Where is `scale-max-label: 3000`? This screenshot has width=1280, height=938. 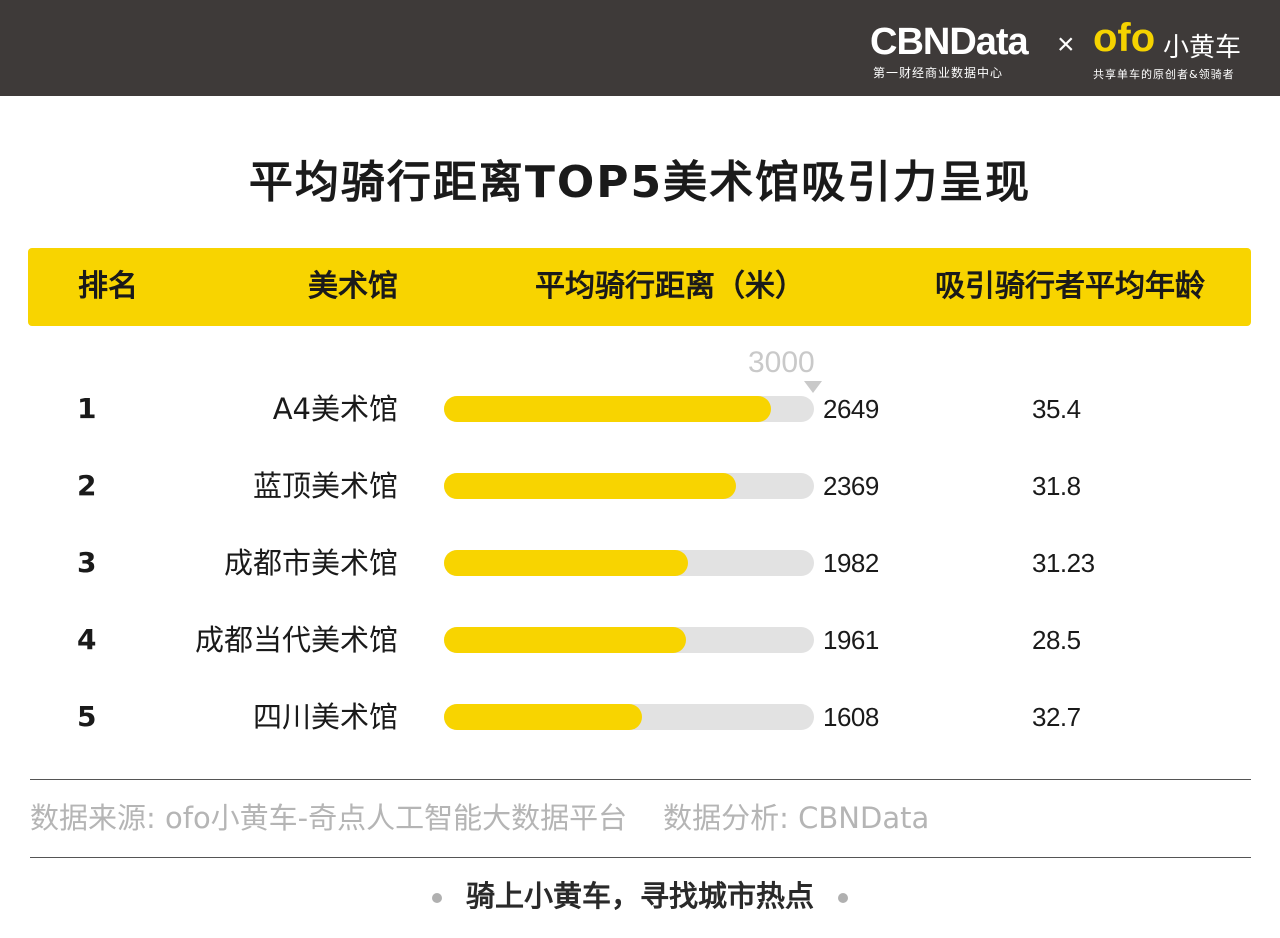 scale-max-label: 3000 is located at coordinates (781, 362).